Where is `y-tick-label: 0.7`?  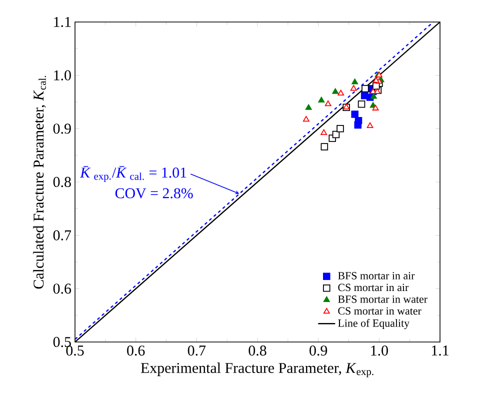
y-tick-label: 0.7 is located at coordinates (62, 235).